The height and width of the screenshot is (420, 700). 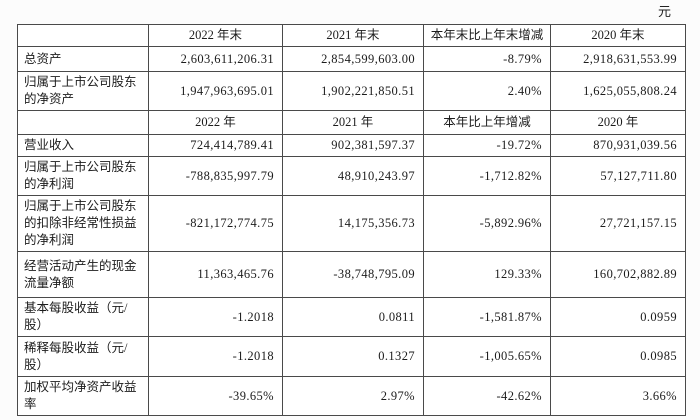 What do you see at coordinates (618, 35) in the screenshot?
I see `col-header-2020-yearend: 2020 年末` at bounding box center [618, 35].